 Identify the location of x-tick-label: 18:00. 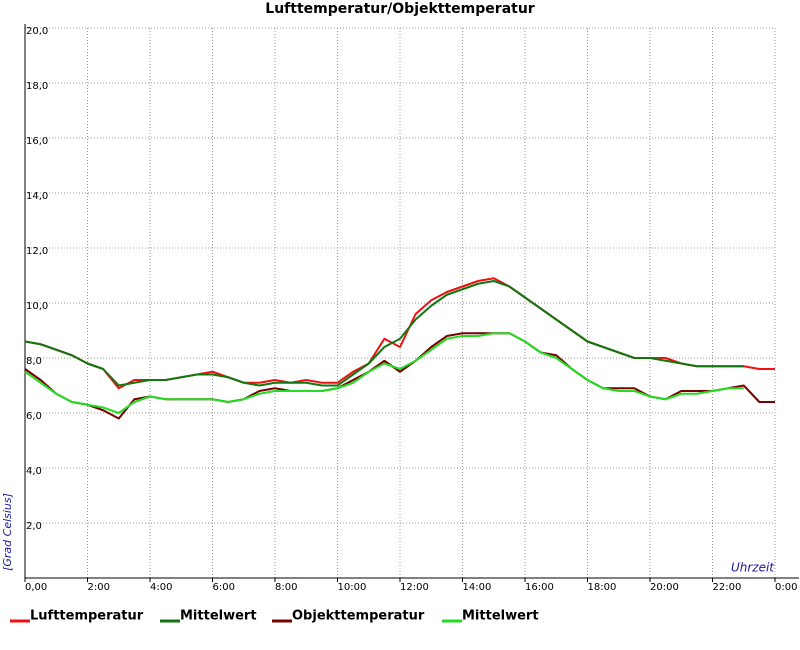
(602, 587).